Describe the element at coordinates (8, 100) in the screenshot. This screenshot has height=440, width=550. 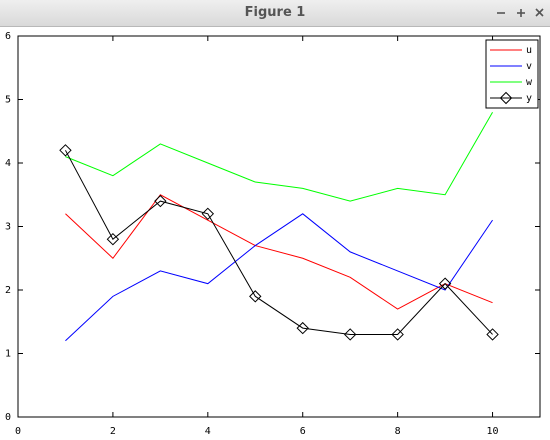
I see `y-tick-label: 5` at that location.